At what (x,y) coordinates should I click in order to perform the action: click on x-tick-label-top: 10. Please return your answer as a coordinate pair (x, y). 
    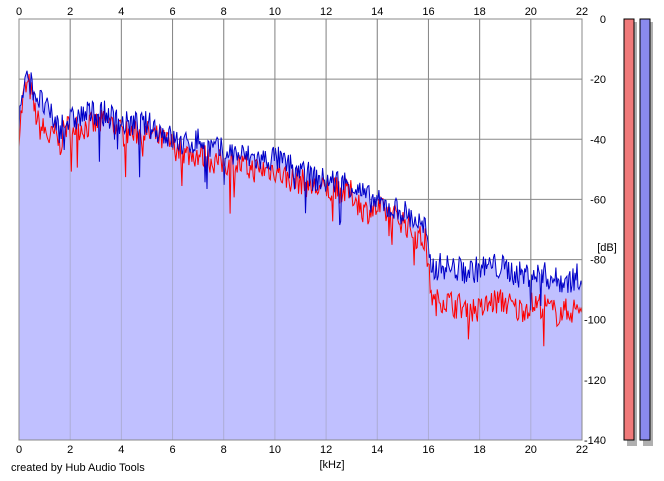
    Looking at the image, I should click on (275, 12).